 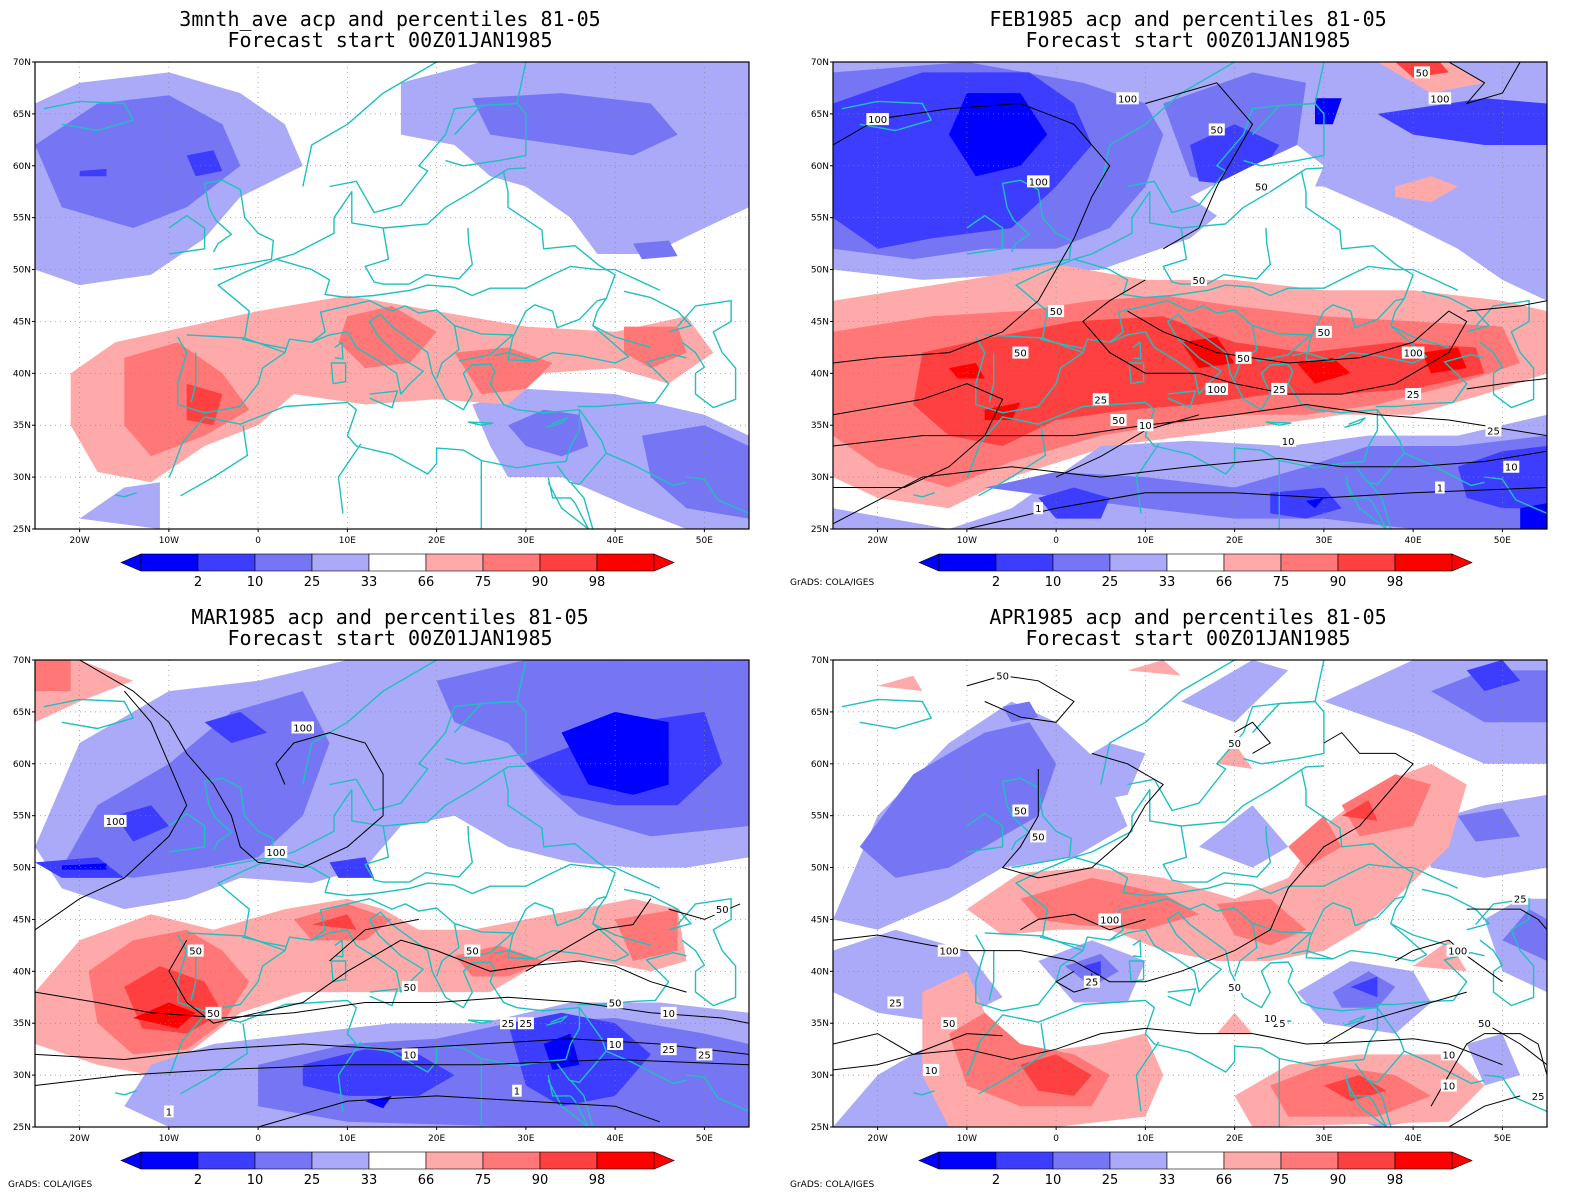 What do you see at coordinates (22, 765) in the screenshot?
I see `lat-tick-label: 60N` at bounding box center [22, 765].